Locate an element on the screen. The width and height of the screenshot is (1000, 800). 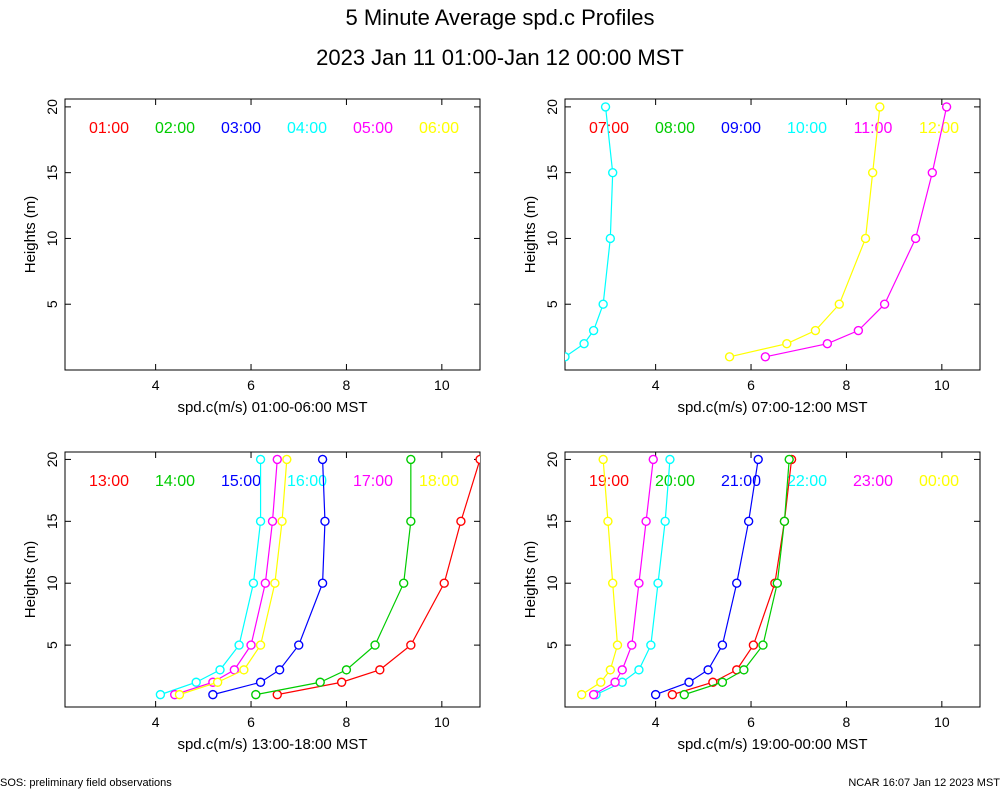
series-line-2000 is located at coordinates (737, 577).